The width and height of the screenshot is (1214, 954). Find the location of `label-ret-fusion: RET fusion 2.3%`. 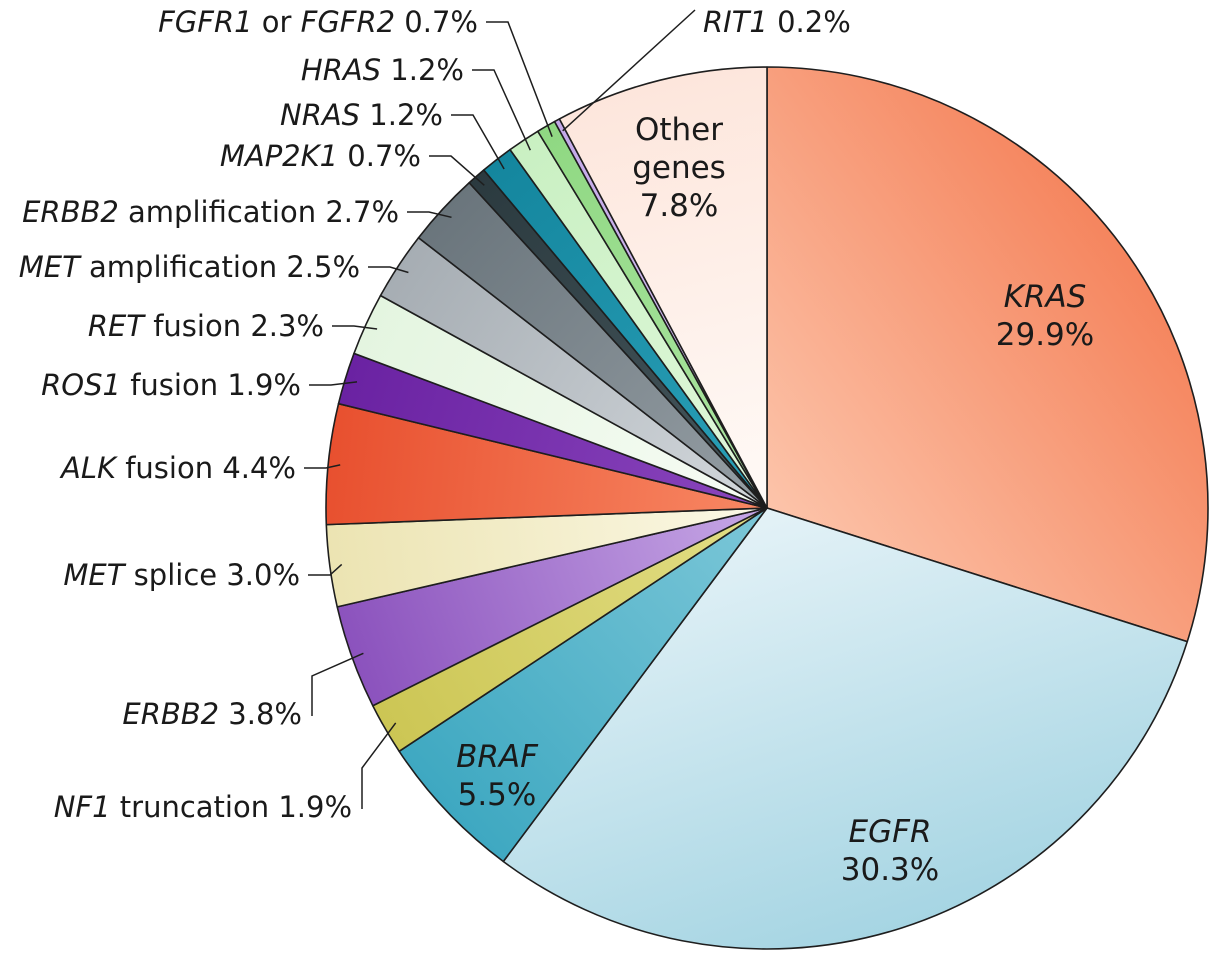

label-ret-fusion: RET fusion 2.3% is located at coordinates (206, 326).